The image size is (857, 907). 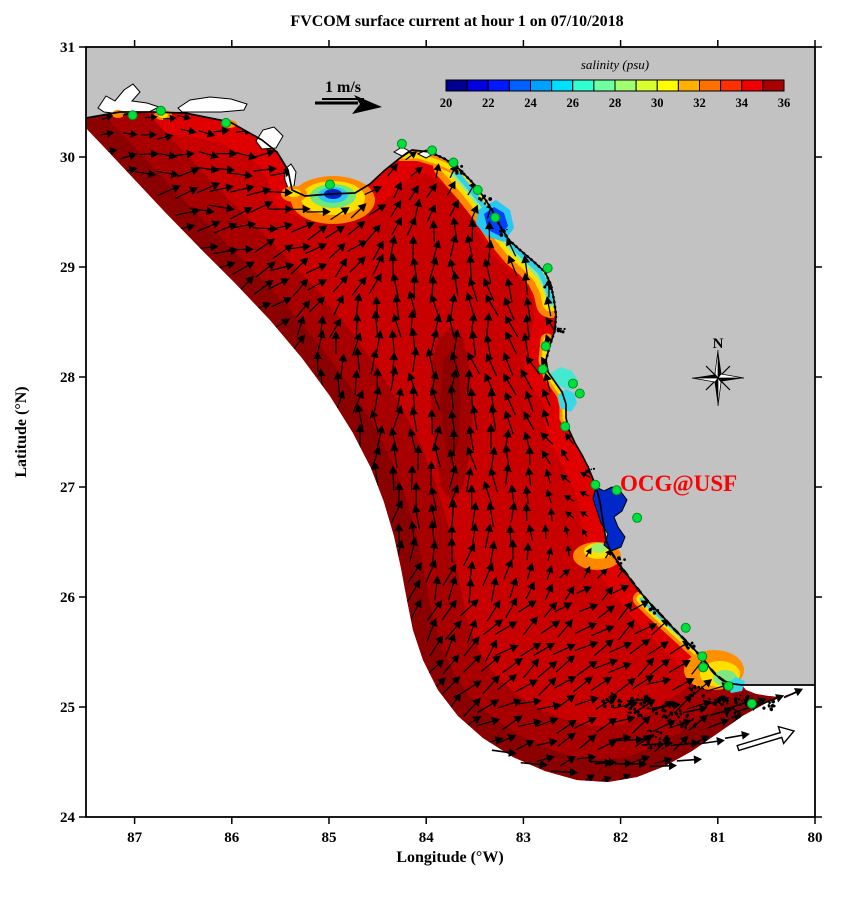 I want to click on colorbar-tick-label: 30, so click(x=657, y=103).